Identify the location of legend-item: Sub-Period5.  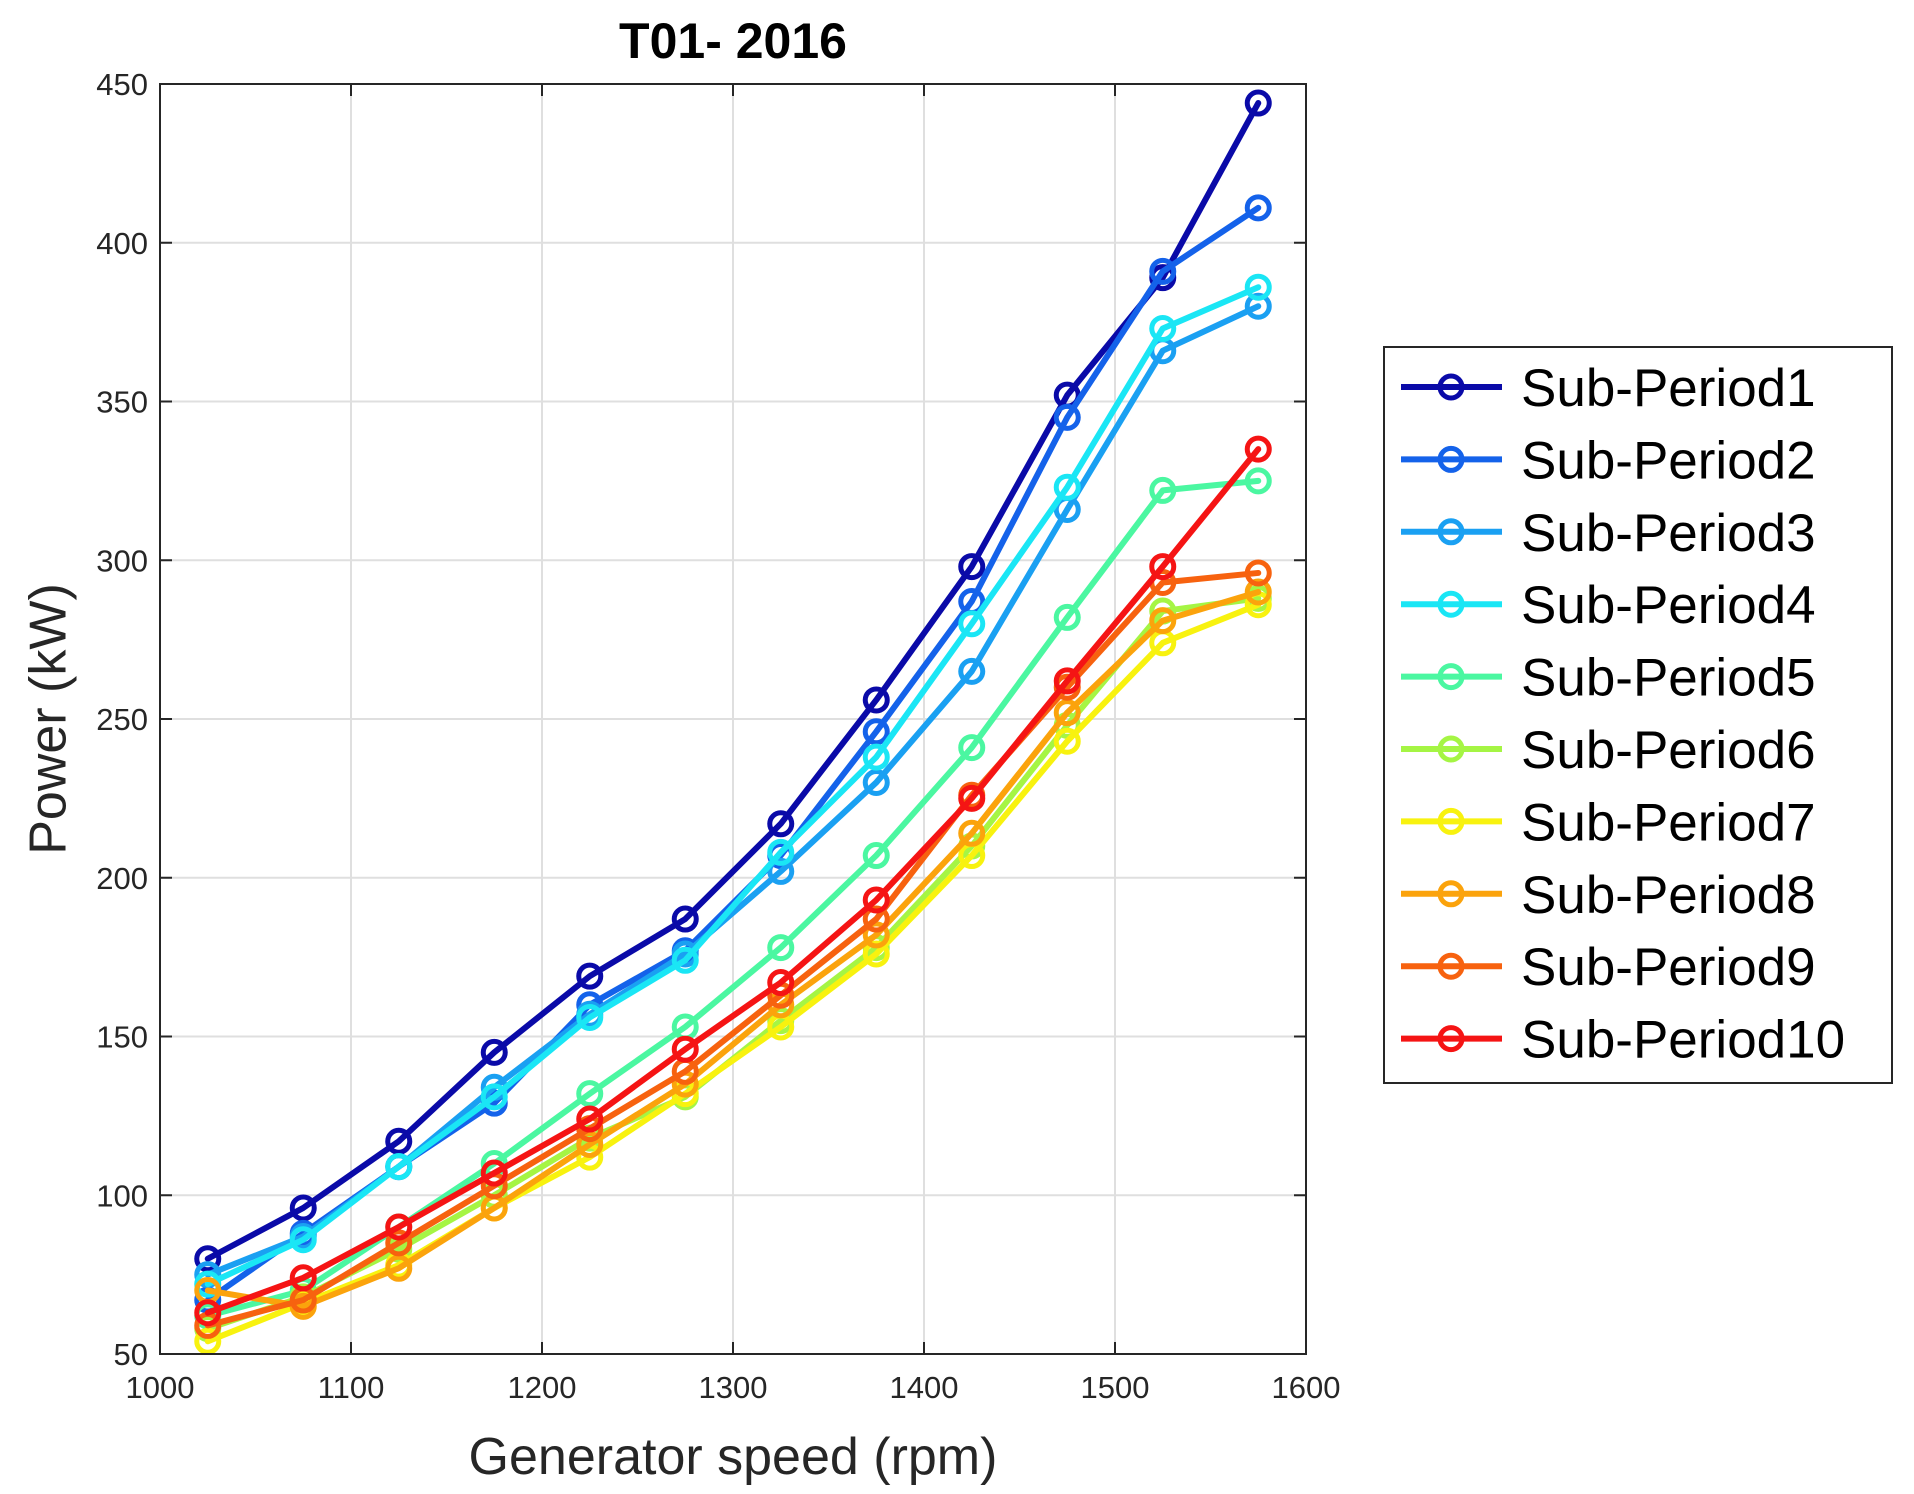
(1608, 678).